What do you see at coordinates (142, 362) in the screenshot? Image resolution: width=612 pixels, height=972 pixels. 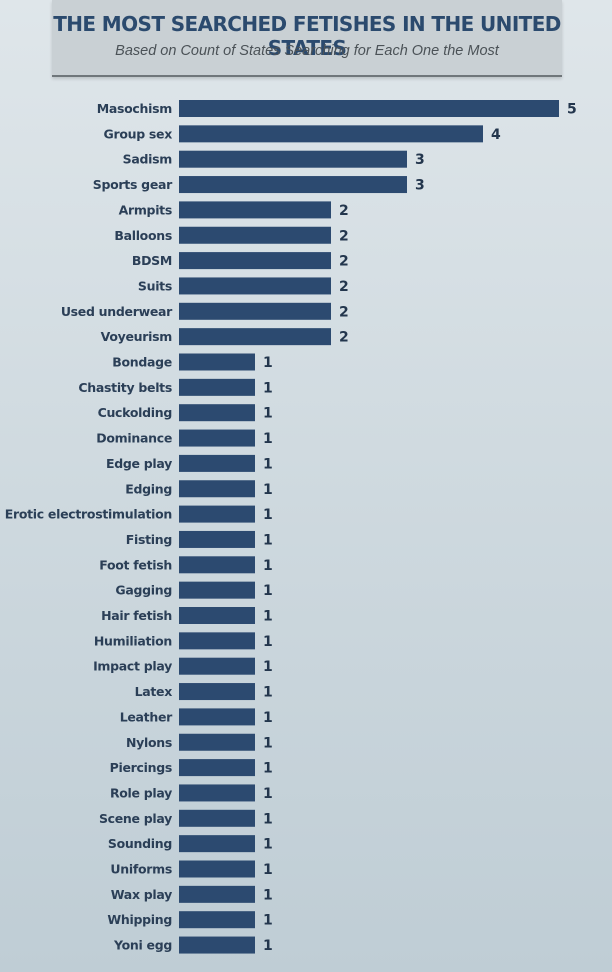 I see `category-label: Bondage` at bounding box center [142, 362].